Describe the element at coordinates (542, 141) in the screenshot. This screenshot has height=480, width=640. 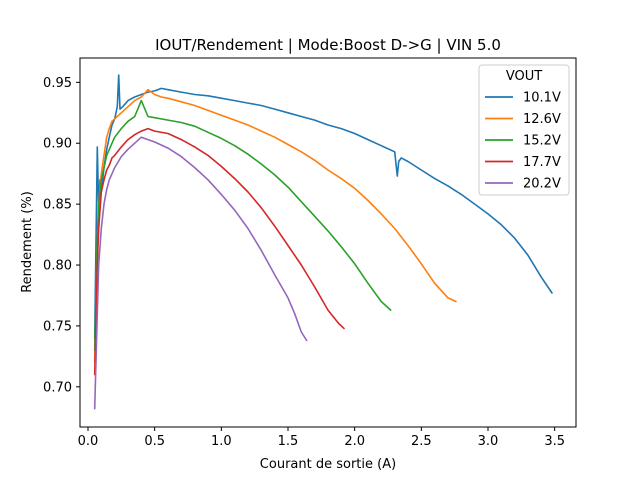
I see `legend-label: 15.2V` at that location.